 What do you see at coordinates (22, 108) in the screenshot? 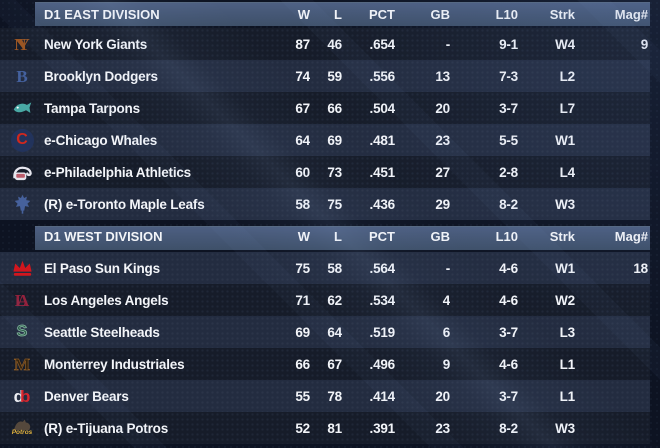
I see `tarpon-fish-icon` at bounding box center [22, 108].